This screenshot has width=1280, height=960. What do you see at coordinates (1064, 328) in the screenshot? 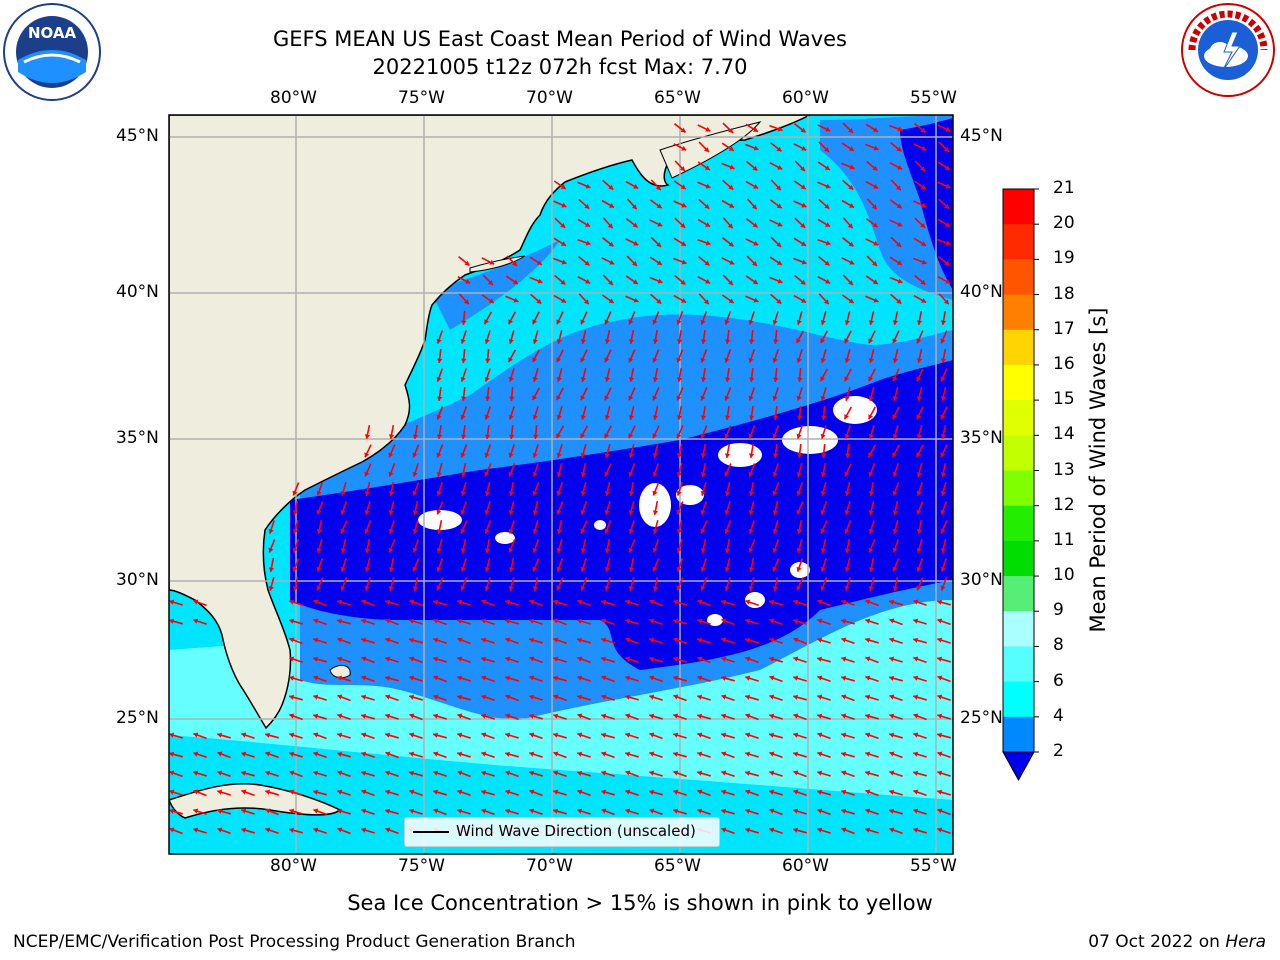
I see `colorbar-tick-label: 17` at bounding box center [1064, 328].